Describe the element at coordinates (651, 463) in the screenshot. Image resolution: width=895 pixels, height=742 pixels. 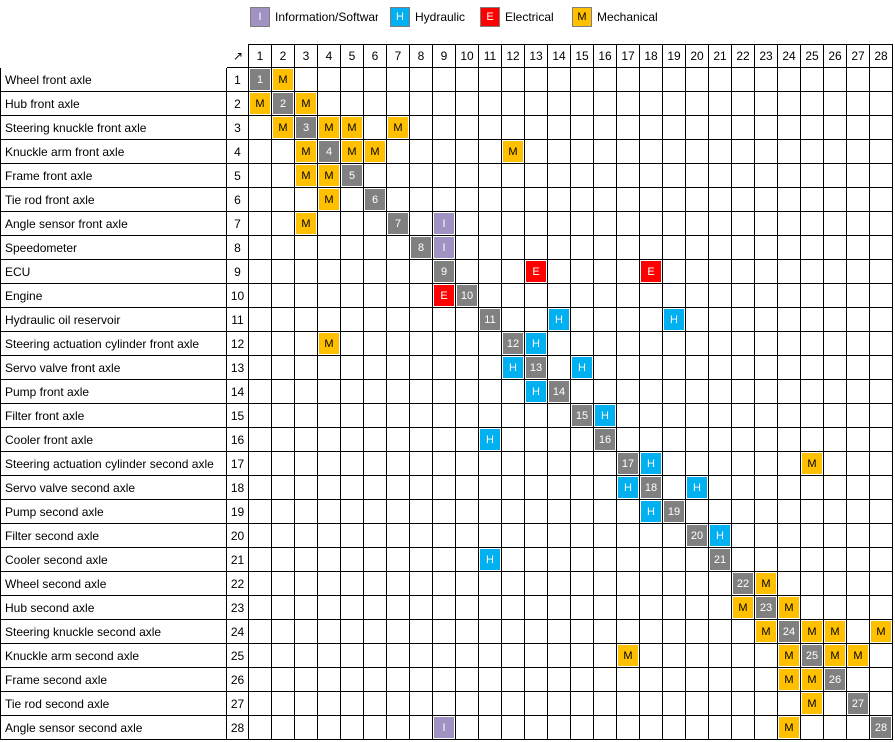
I see `dependency-mark-hydraulic: H` at that location.